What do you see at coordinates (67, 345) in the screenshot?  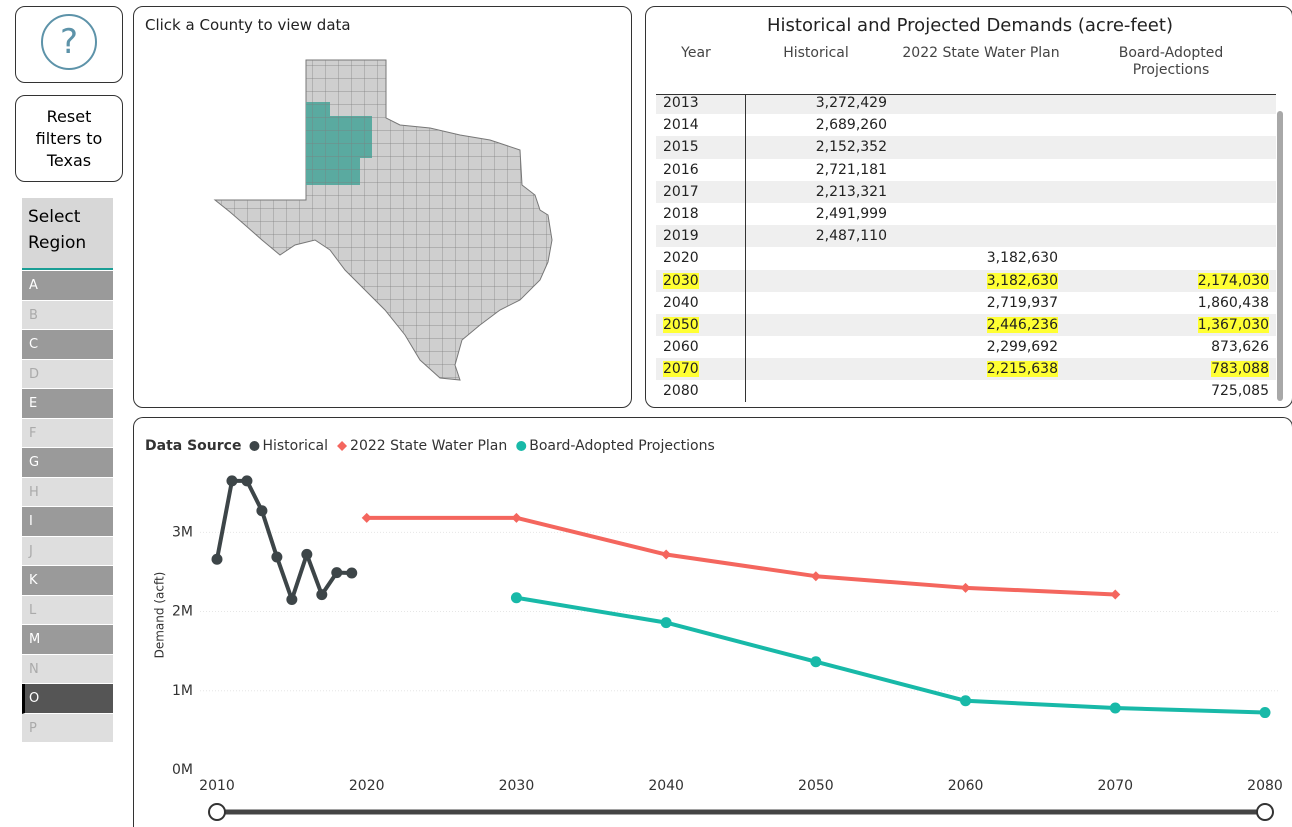 I see `region-option: C` at bounding box center [67, 345].